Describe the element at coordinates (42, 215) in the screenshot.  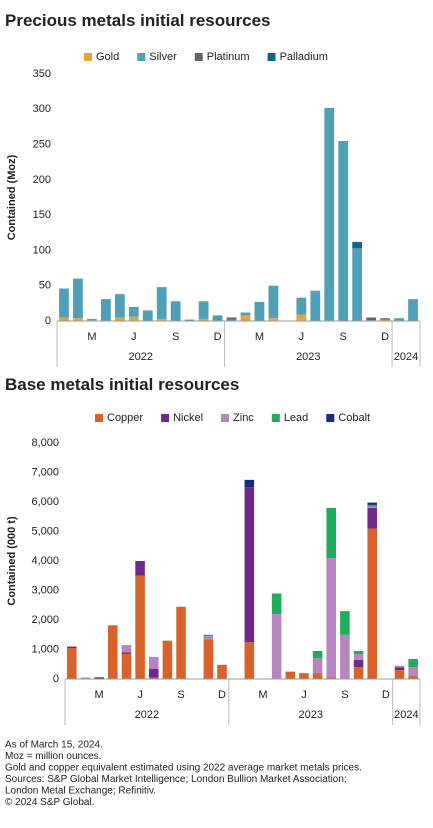
I see `y-tick-label: 150` at that location.